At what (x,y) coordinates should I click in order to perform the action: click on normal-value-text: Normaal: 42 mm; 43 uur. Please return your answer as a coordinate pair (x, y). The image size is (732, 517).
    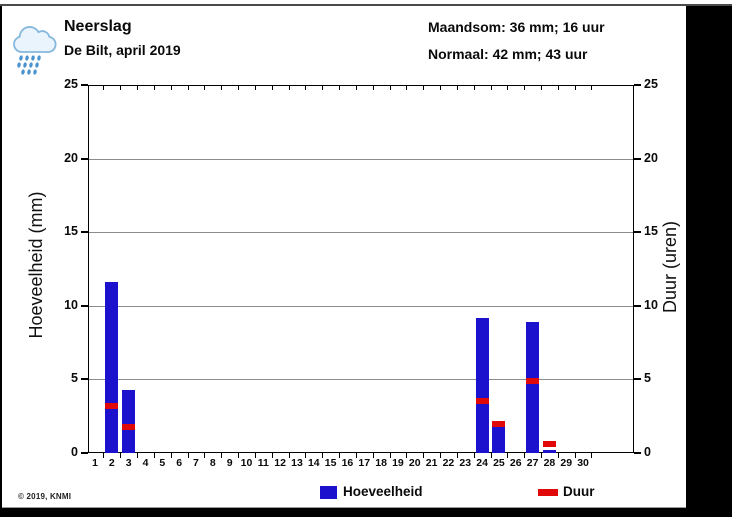
    Looking at the image, I should click on (508, 54).